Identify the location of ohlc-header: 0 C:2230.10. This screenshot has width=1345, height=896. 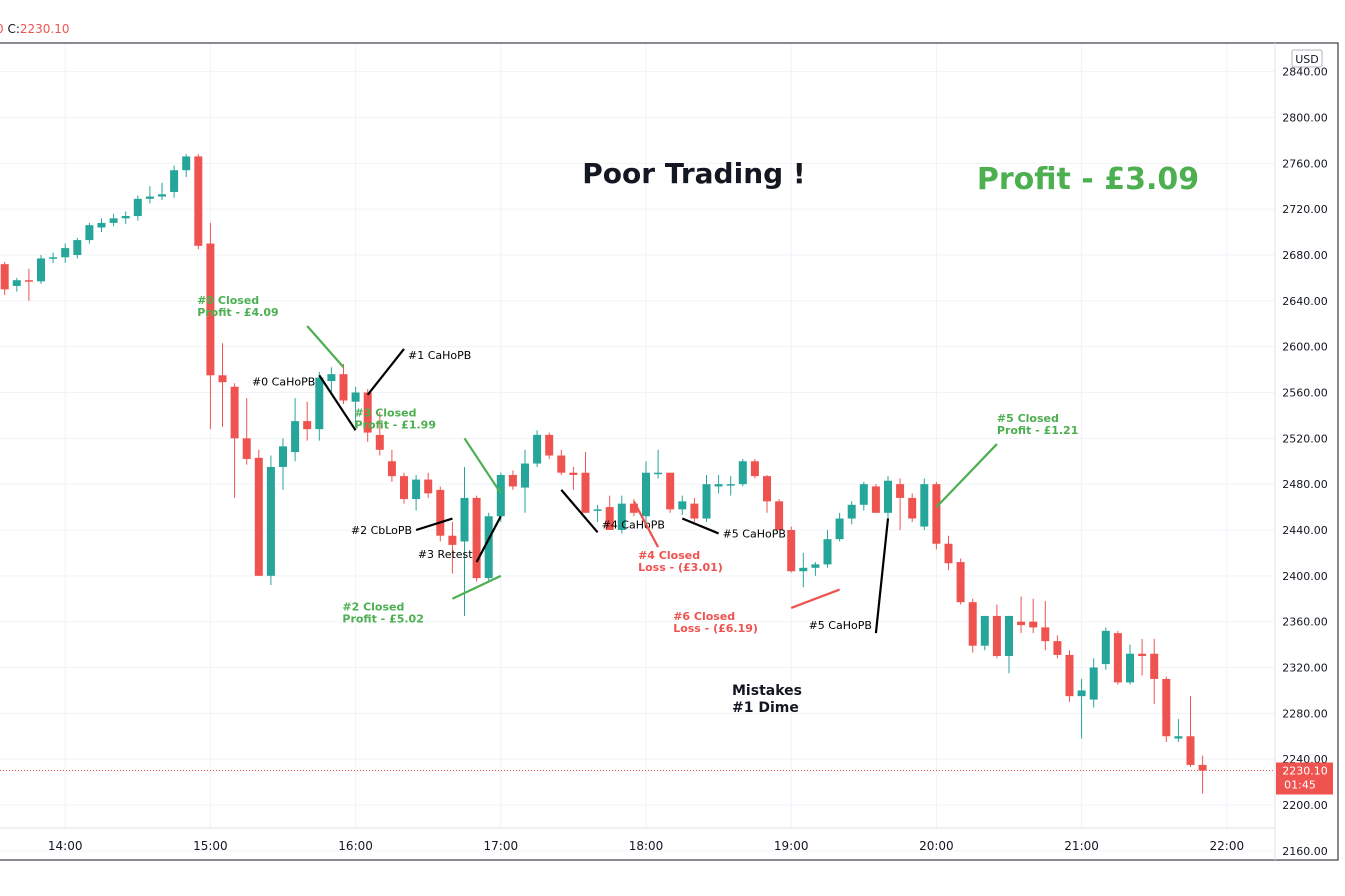
(35, 29).